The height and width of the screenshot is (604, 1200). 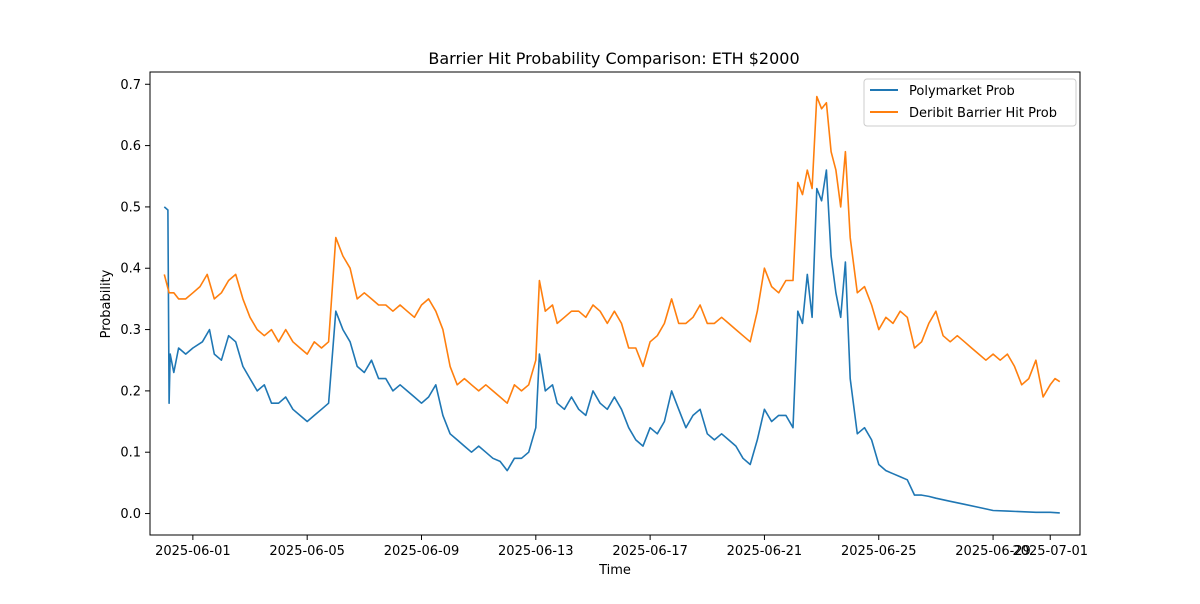 I want to click on x-tick-label: 2025-06-05, so click(x=307, y=551).